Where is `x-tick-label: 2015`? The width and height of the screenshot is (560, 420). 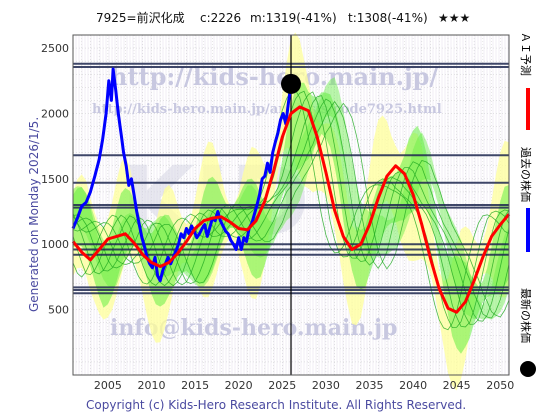
x-tick-label: 2015 is located at coordinates (195, 385).